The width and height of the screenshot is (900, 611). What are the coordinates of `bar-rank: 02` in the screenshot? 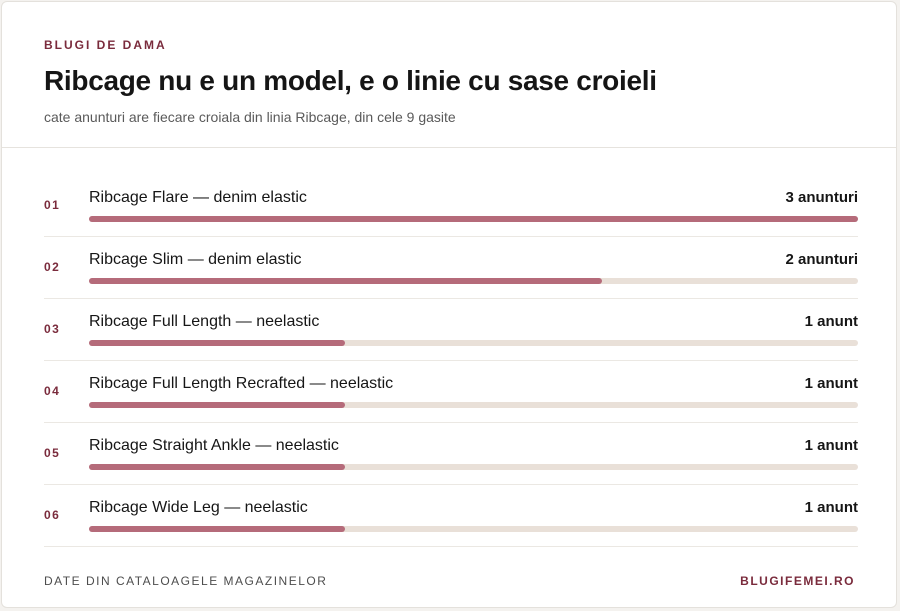 It's located at (52, 267).